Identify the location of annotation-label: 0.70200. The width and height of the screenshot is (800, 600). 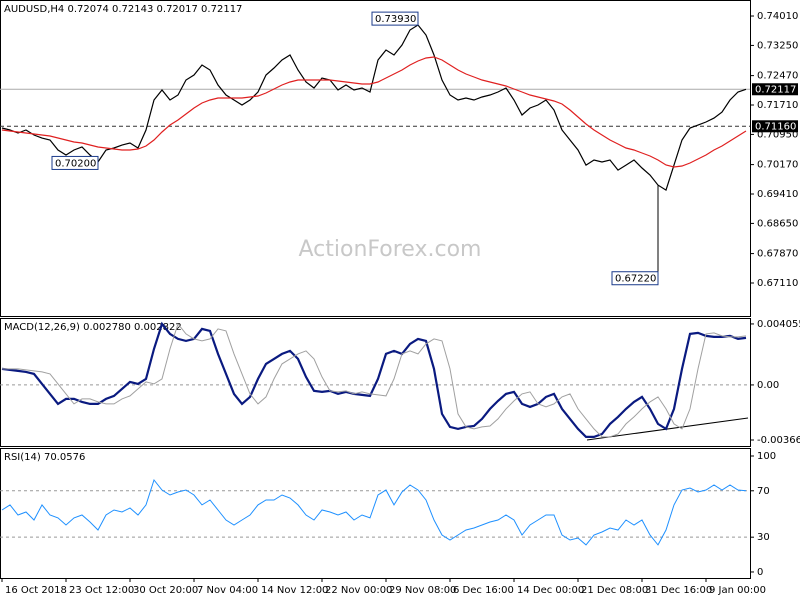
(75, 163).